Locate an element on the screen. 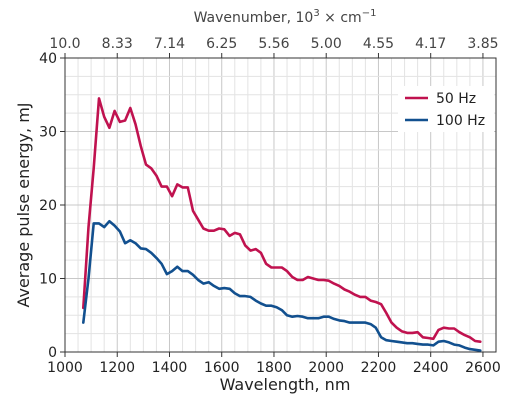 Image resolution: width=507 pixels, height=401 pixels. y-tick-label: 20 is located at coordinates (48, 206).